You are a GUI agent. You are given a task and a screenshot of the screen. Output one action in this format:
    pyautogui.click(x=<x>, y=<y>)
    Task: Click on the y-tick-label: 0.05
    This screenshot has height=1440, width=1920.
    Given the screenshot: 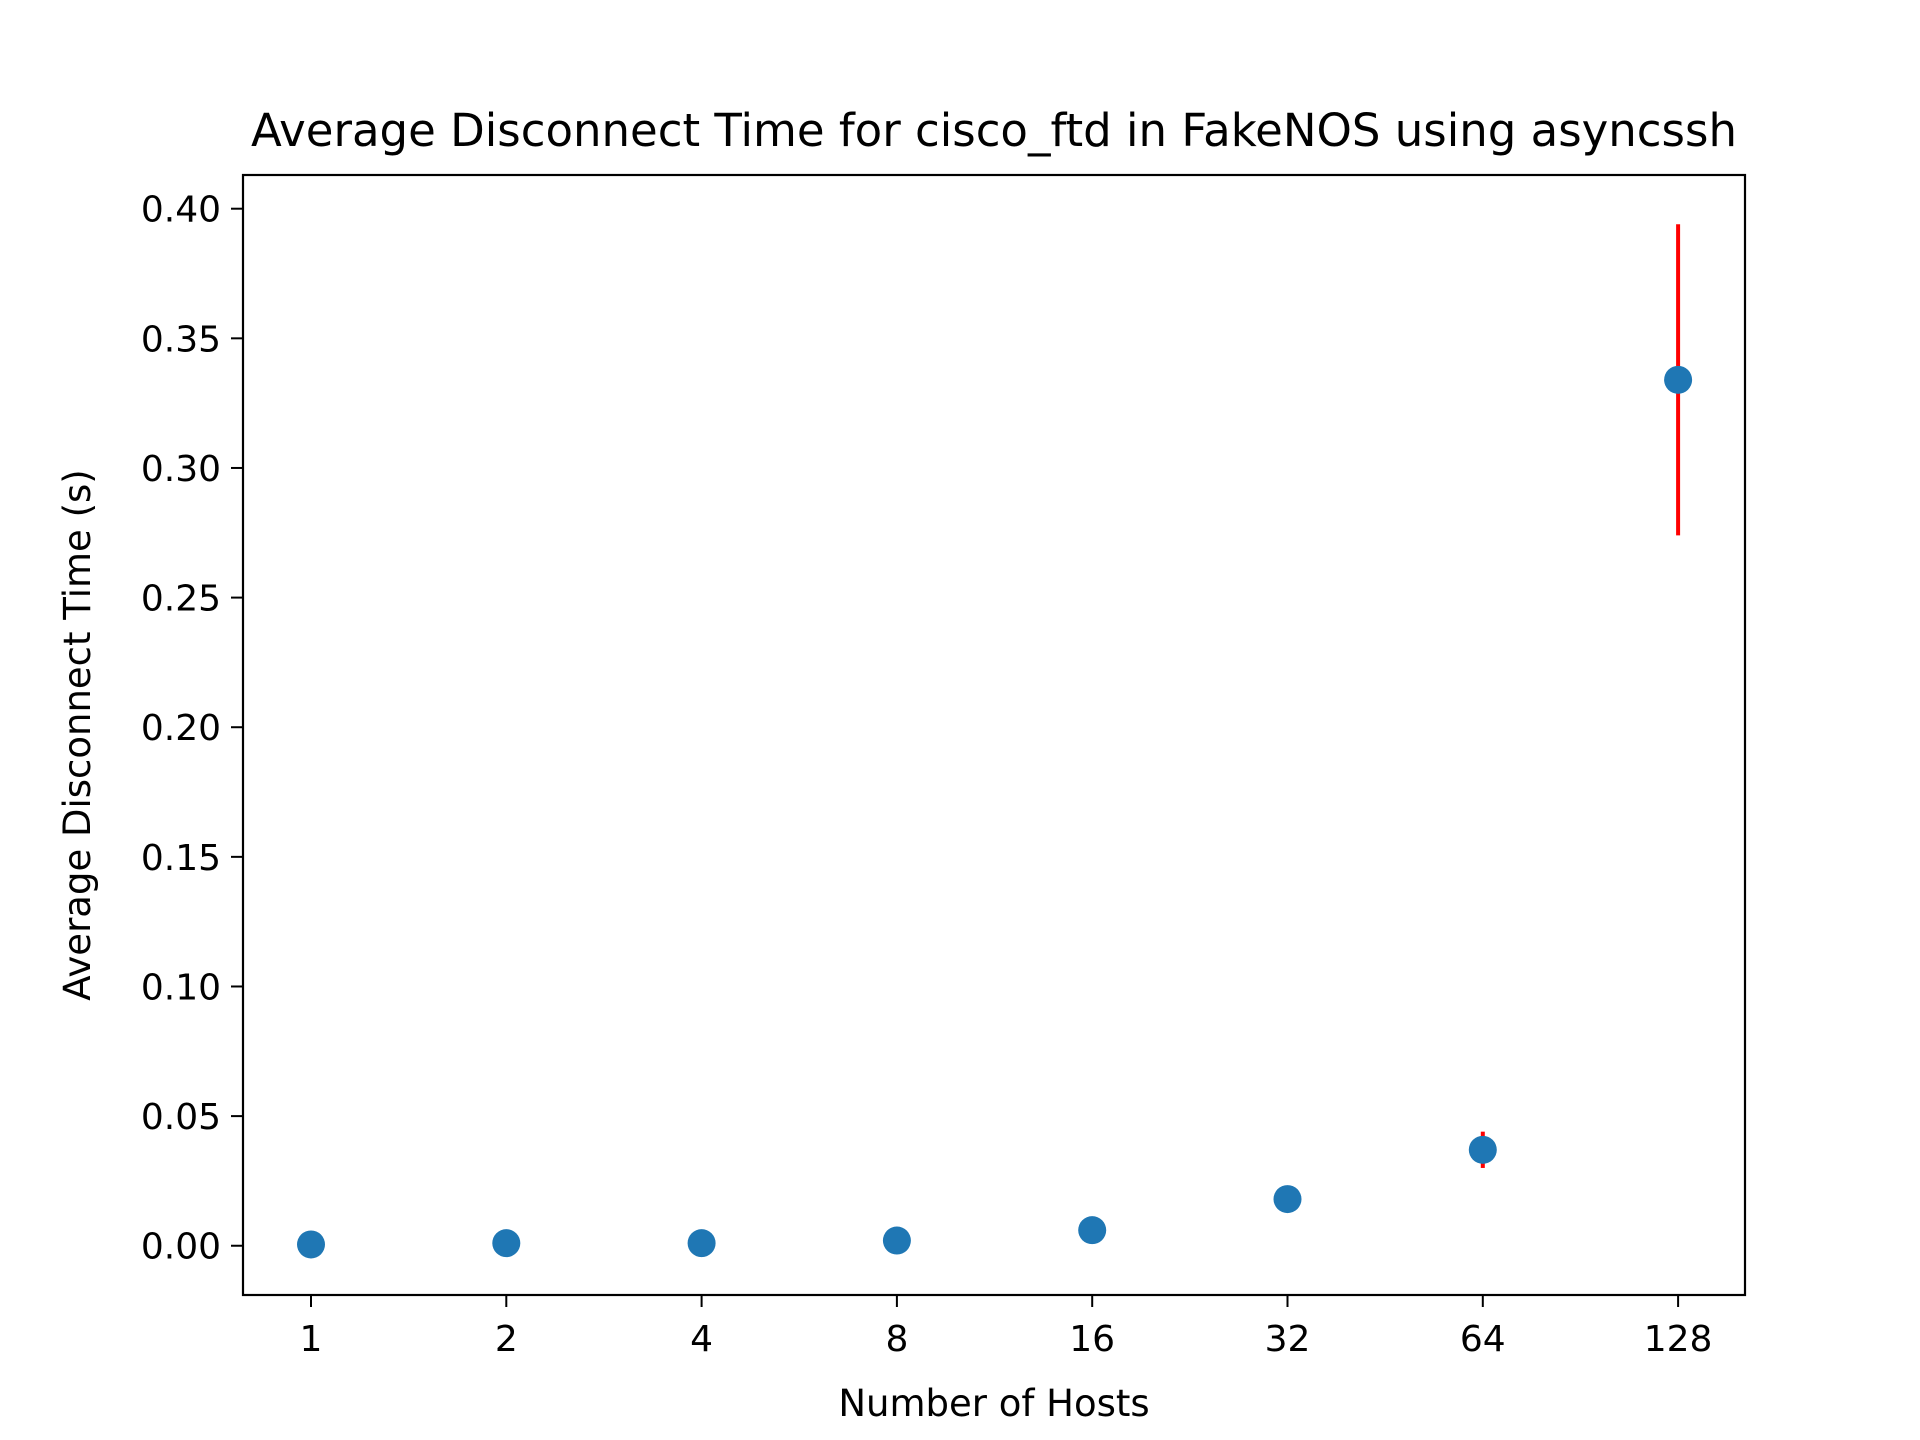 What is the action you would take?
    pyautogui.click(x=181, y=1117)
    